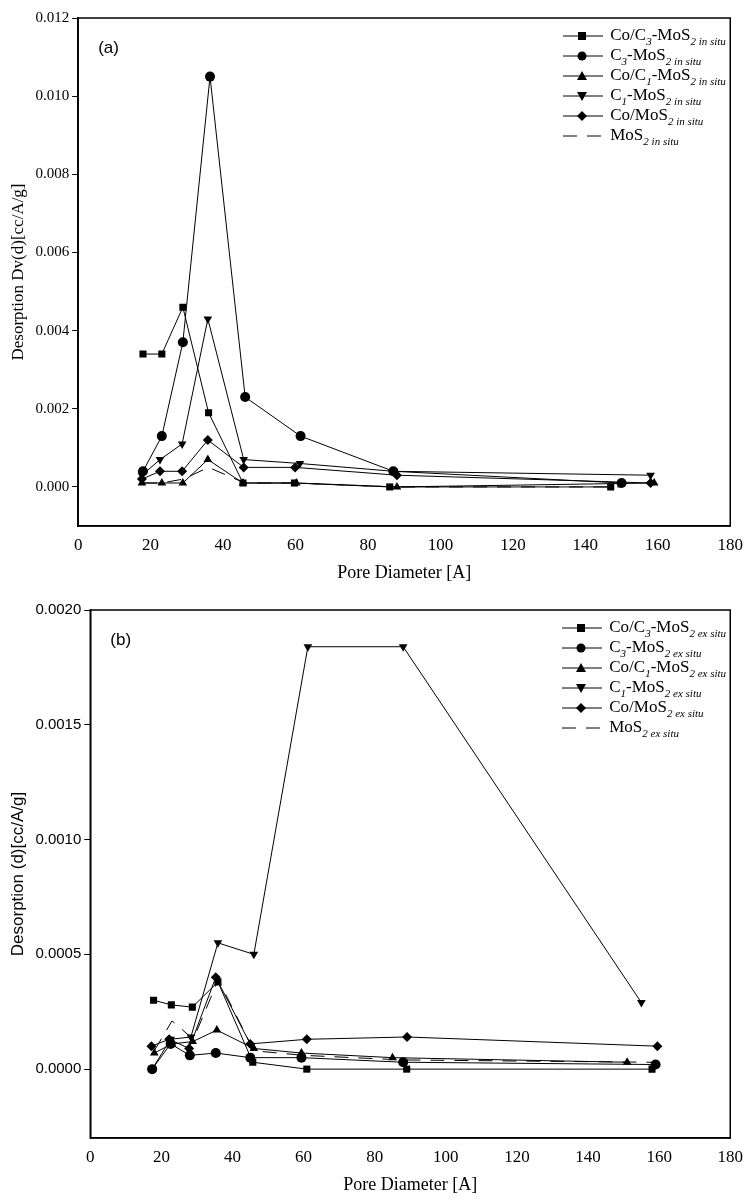 Image resolution: width=746 pixels, height=1204 pixels. Describe the element at coordinates (108, 48) in the screenshot. I see `text: (a)` at that location.